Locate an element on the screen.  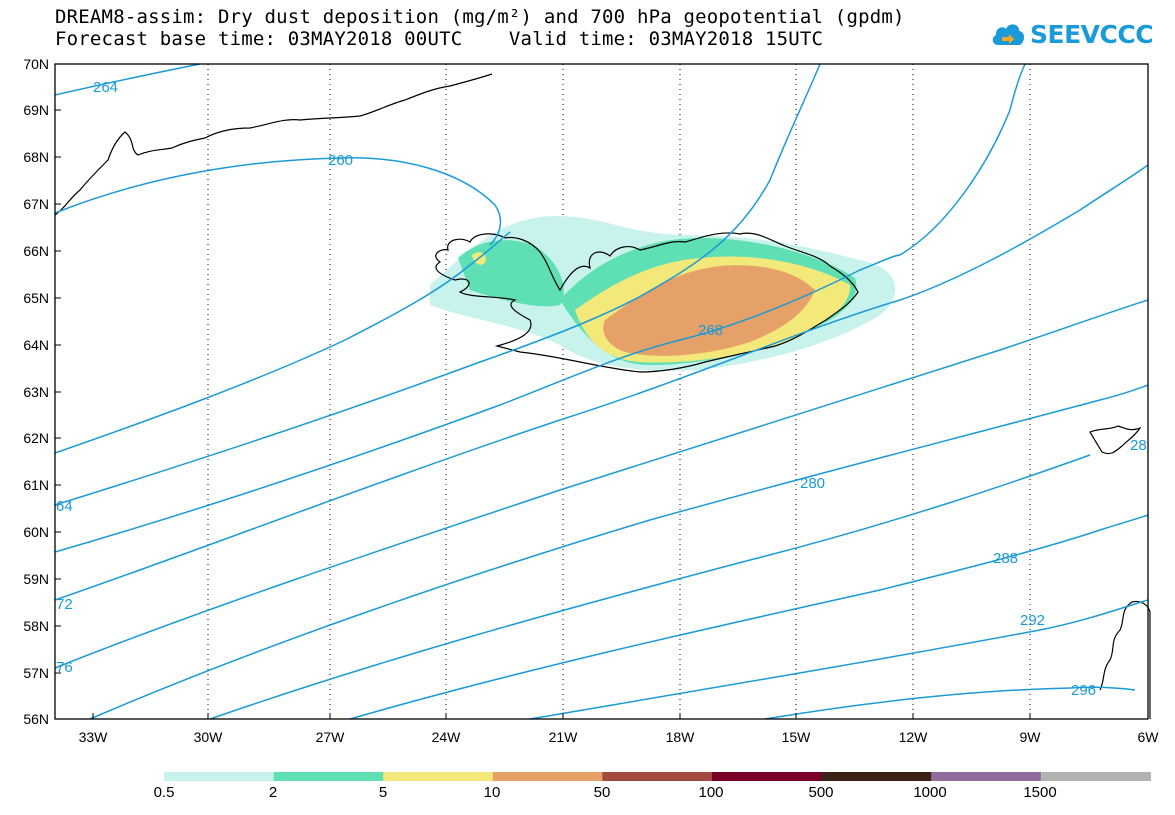
contour-268-upper is located at coordinates (740, 174).